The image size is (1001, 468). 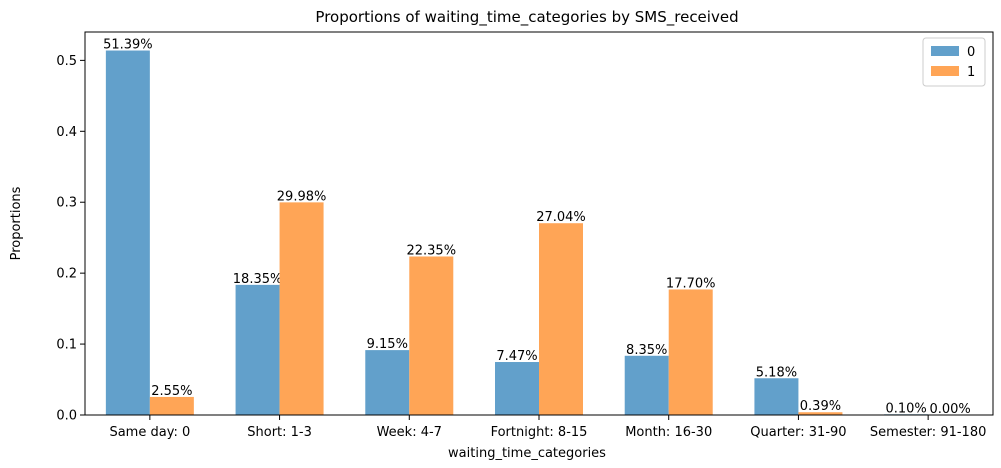 I want to click on legend-label-0: 0, so click(x=971, y=52).